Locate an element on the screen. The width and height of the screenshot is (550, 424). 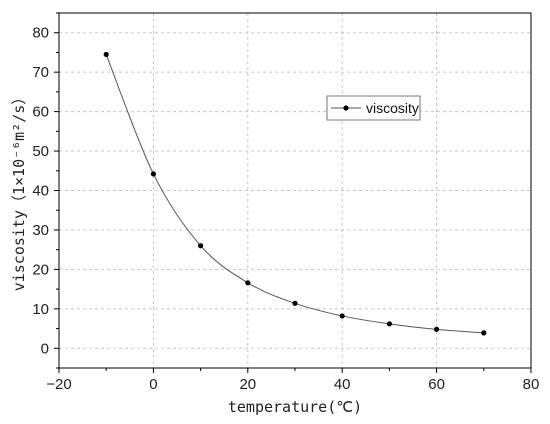
y-tick-label: 50 is located at coordinates (40, 151).